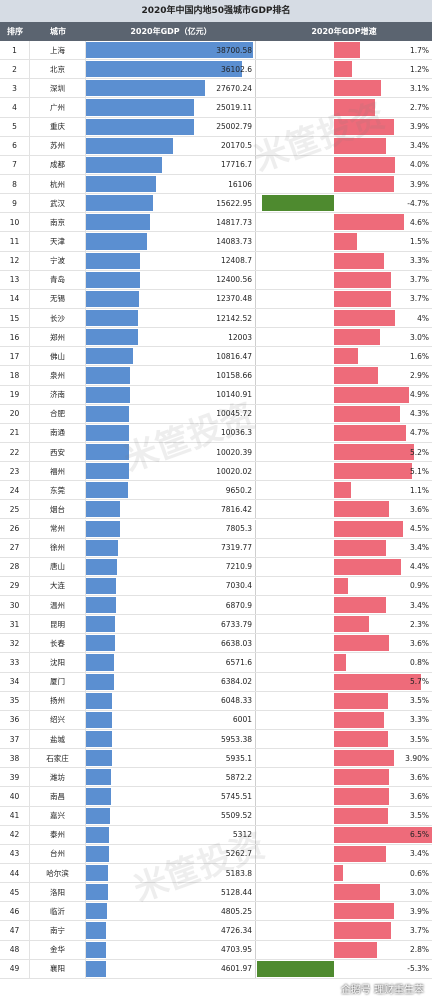  What do you see at coordinates (171, 720) in the screenshot?
I see `gdp-cell: 6001` at bounding box center [171, 720].